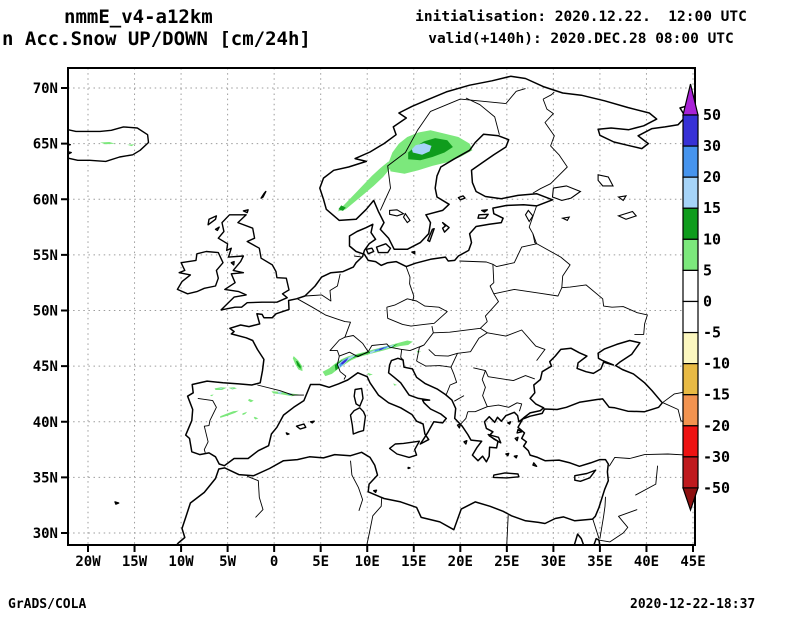 This screenshot has height=618, width=800. What do you see at coordinates (716, 426) in the screenshot?
I see `colorbar-label: -20` at bounding box center [716, 426].